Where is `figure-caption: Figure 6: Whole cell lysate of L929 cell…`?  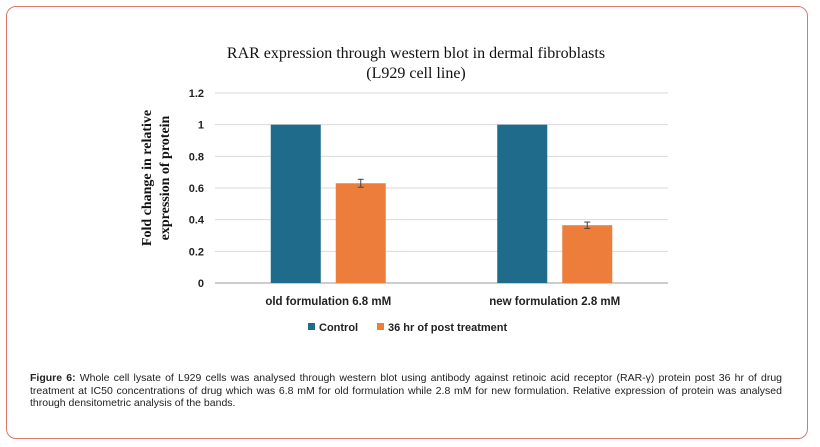
figure-caption: Figure 6: Whole cell lysate of L929 cell… is located at coordinates (406, 391).